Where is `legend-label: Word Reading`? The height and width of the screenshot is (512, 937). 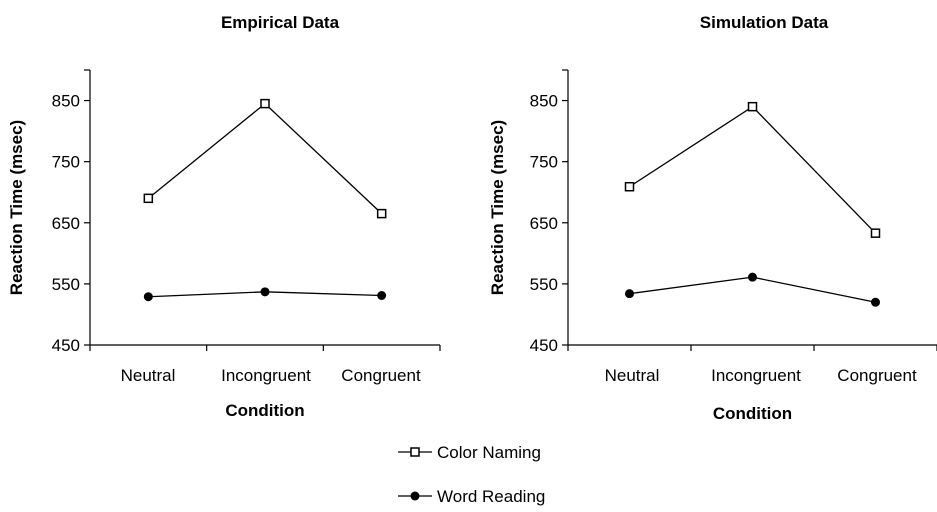 legend-label: Word Reading is located at coordinates (491, 496).